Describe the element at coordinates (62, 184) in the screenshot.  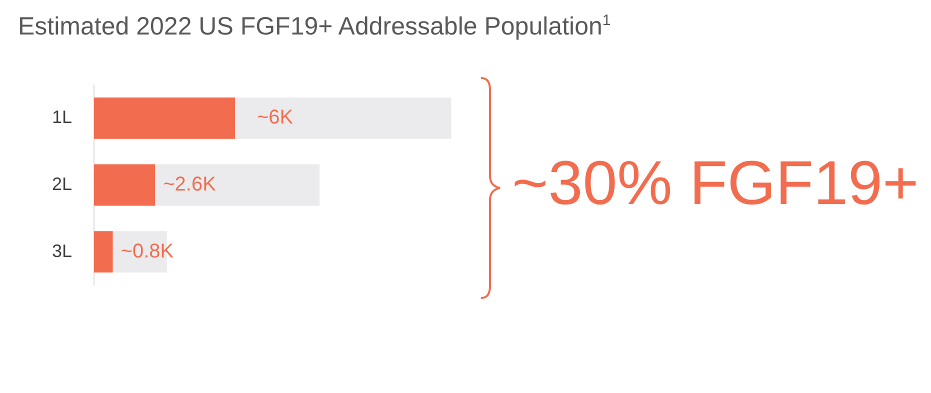
I see `y-tick-label: 2L` at that location.